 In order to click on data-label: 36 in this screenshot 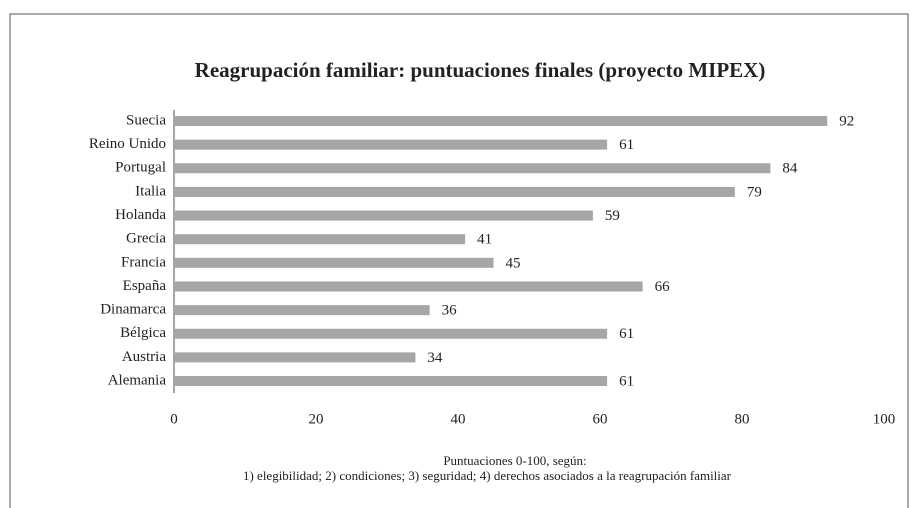, I will do `click(450, 311)`.